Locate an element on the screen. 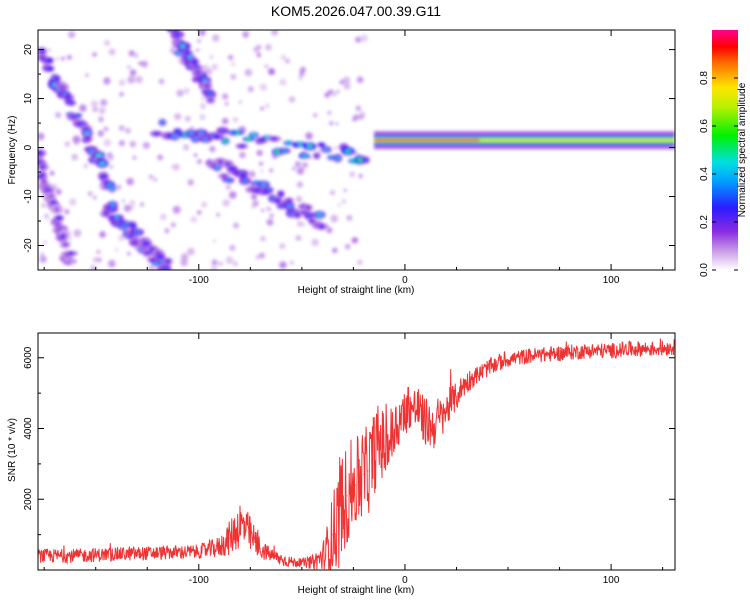 The image size is (750, 600). colorbar-tick-label: 0.6 is located at coordinates (704, 126).